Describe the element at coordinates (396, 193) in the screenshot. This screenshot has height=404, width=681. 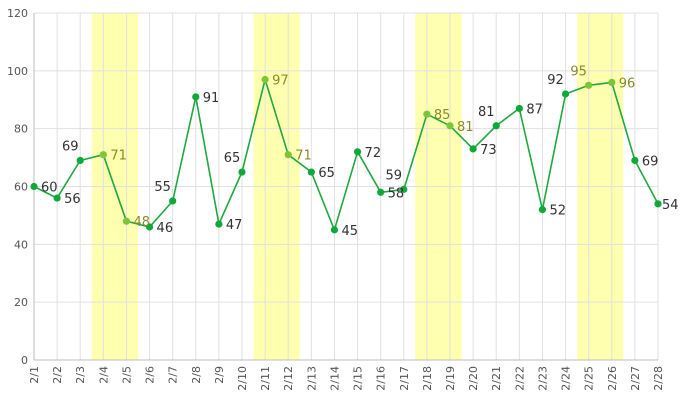
I see `data-label: 58` at that location.